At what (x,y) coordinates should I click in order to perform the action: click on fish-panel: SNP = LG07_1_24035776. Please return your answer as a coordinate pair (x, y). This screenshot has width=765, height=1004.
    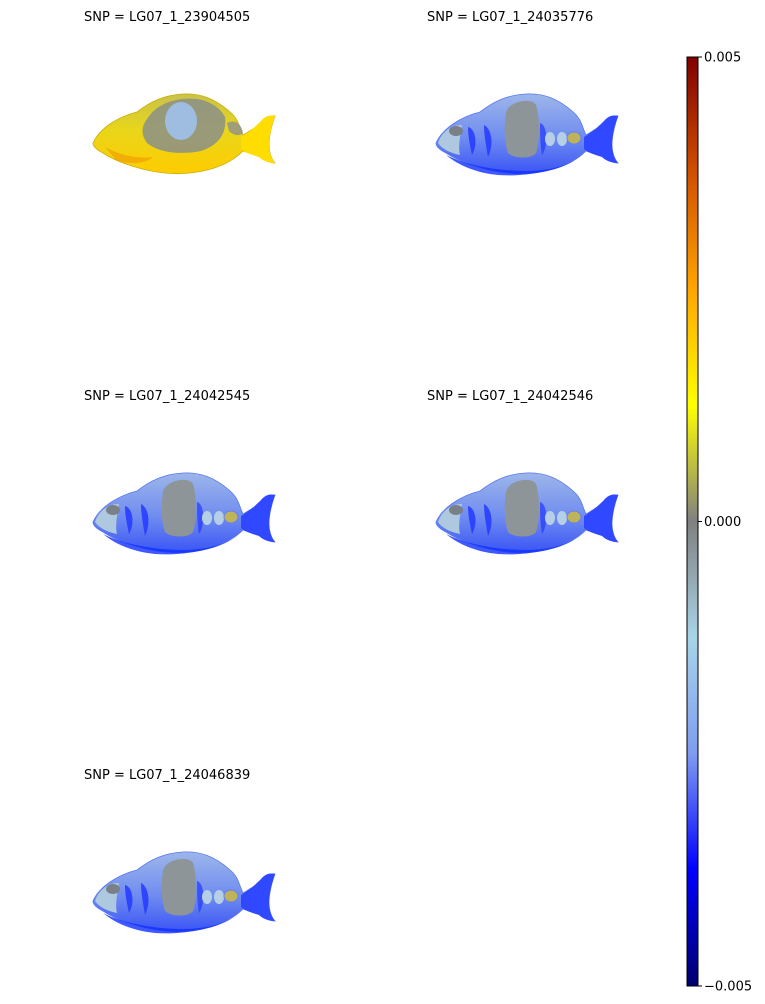
    Looking at the image, I should click on (523, 93).